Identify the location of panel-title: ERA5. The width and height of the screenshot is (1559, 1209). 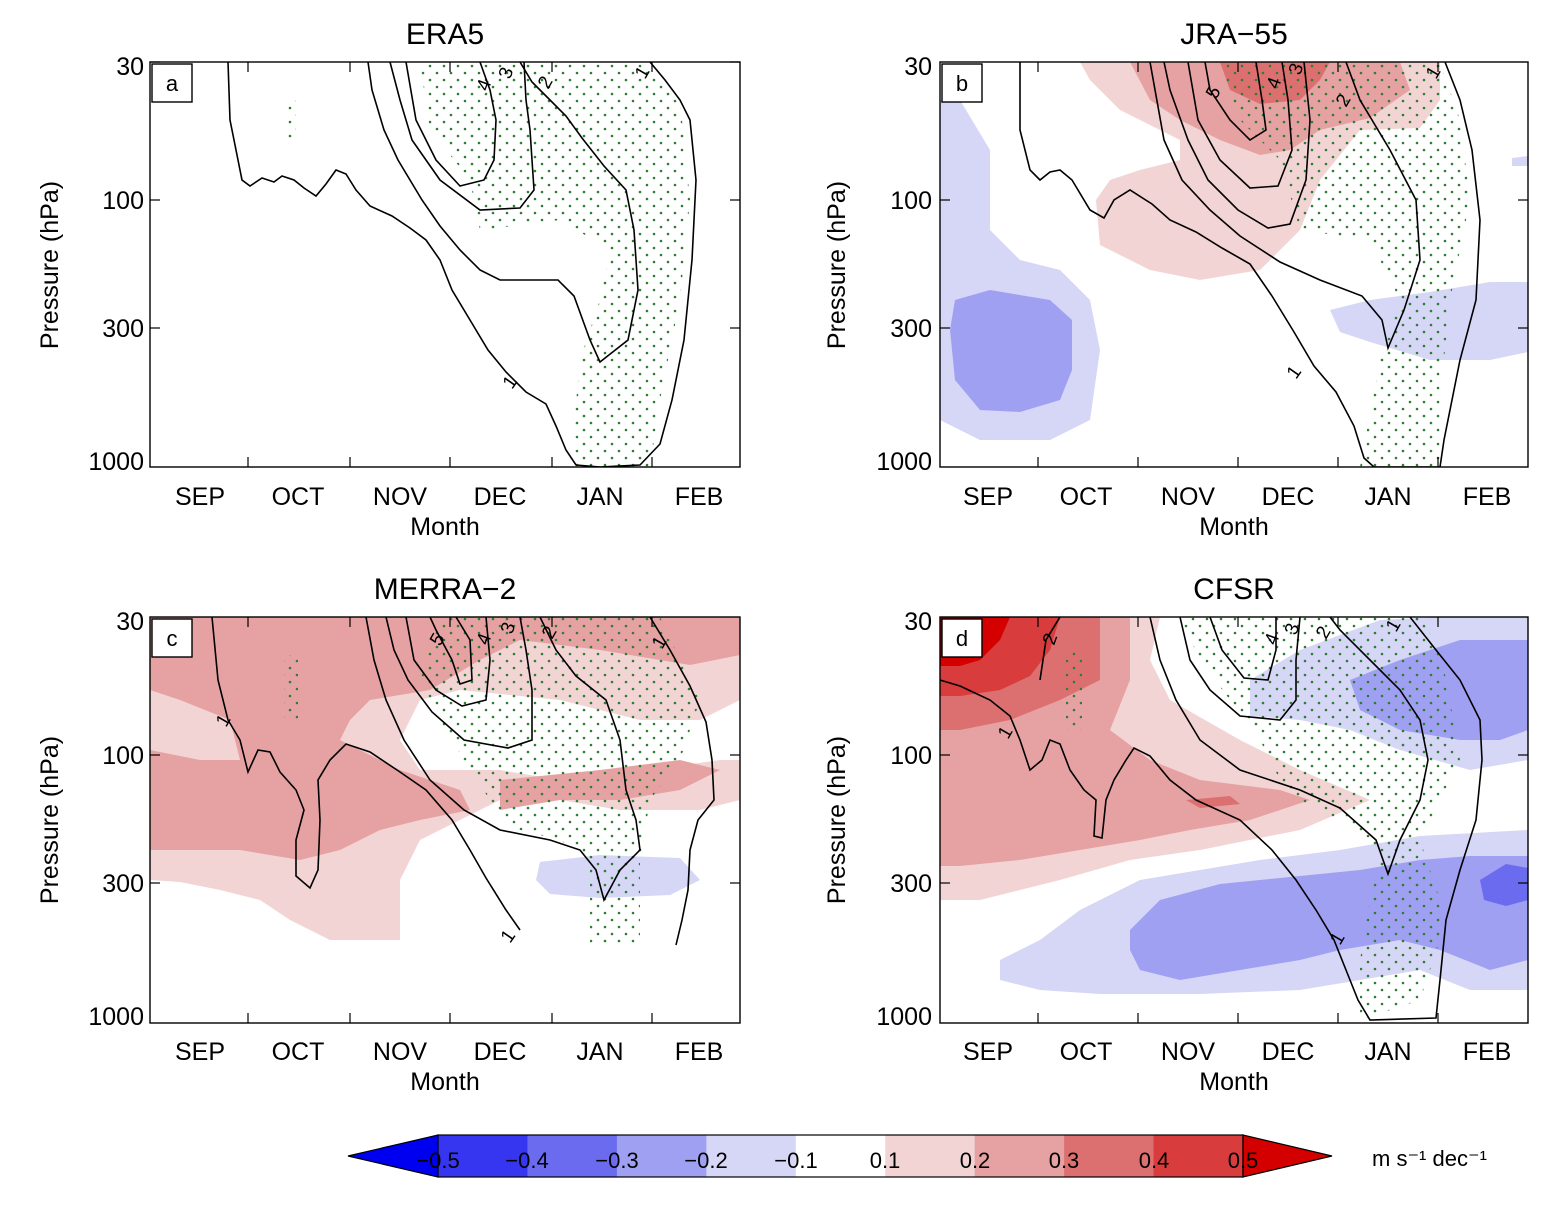
(445, 34).